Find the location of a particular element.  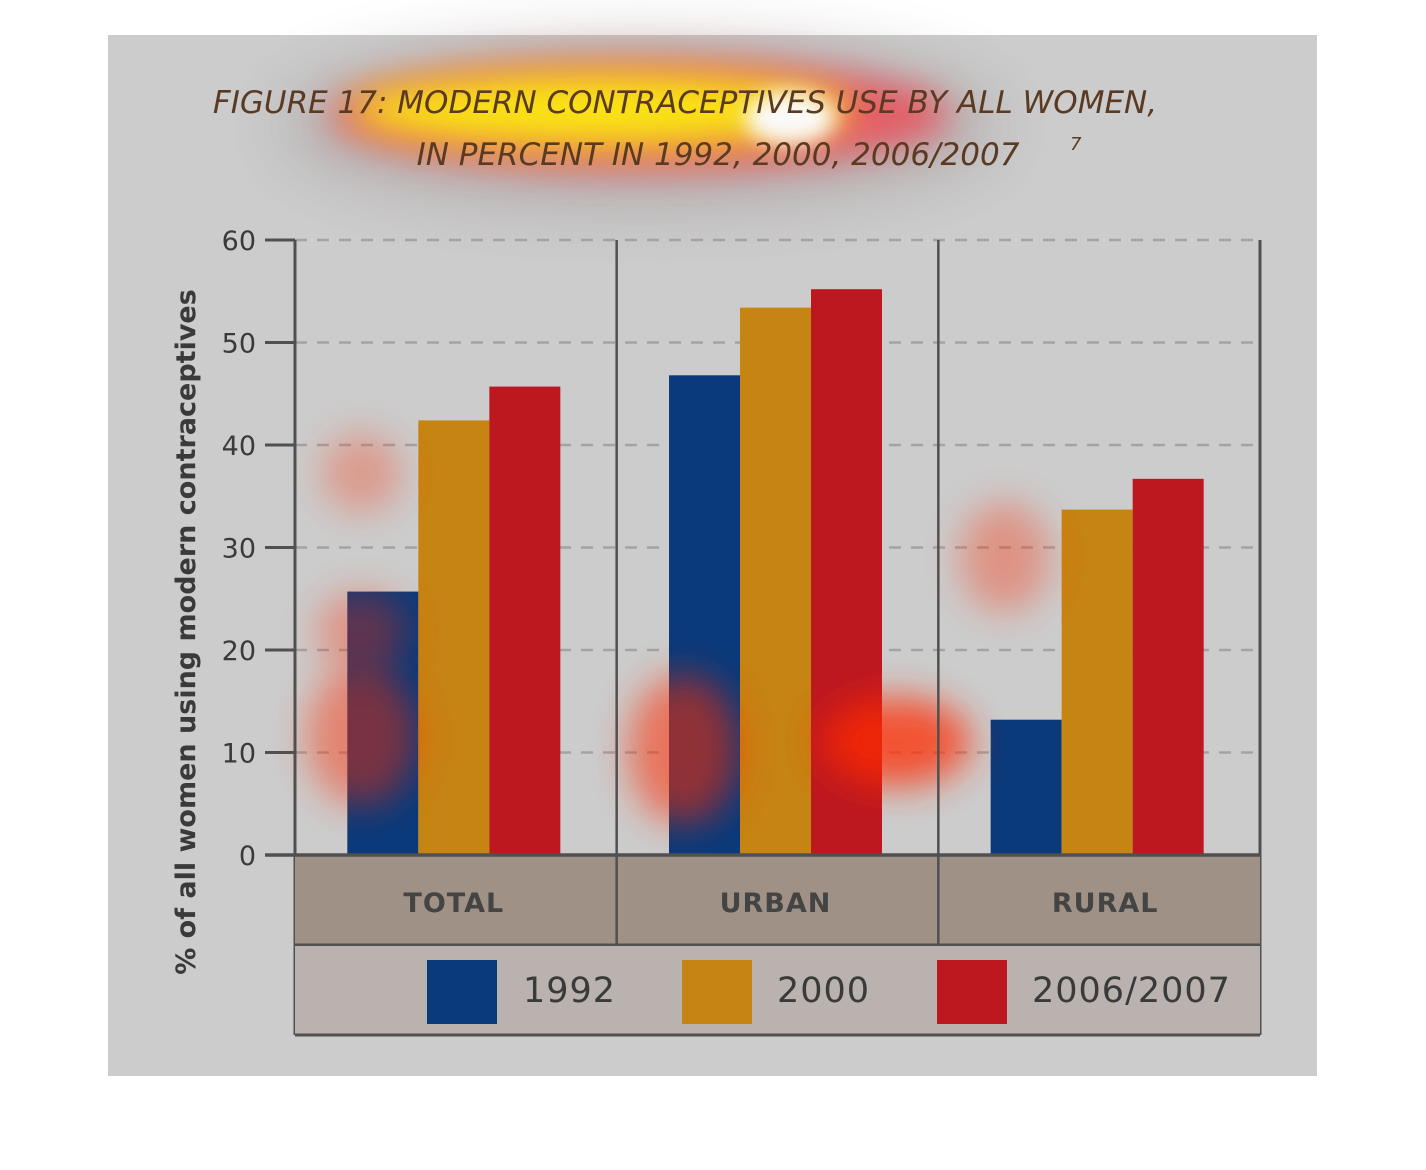

y-tick-label: 20 is located at coordinates (239, 651).